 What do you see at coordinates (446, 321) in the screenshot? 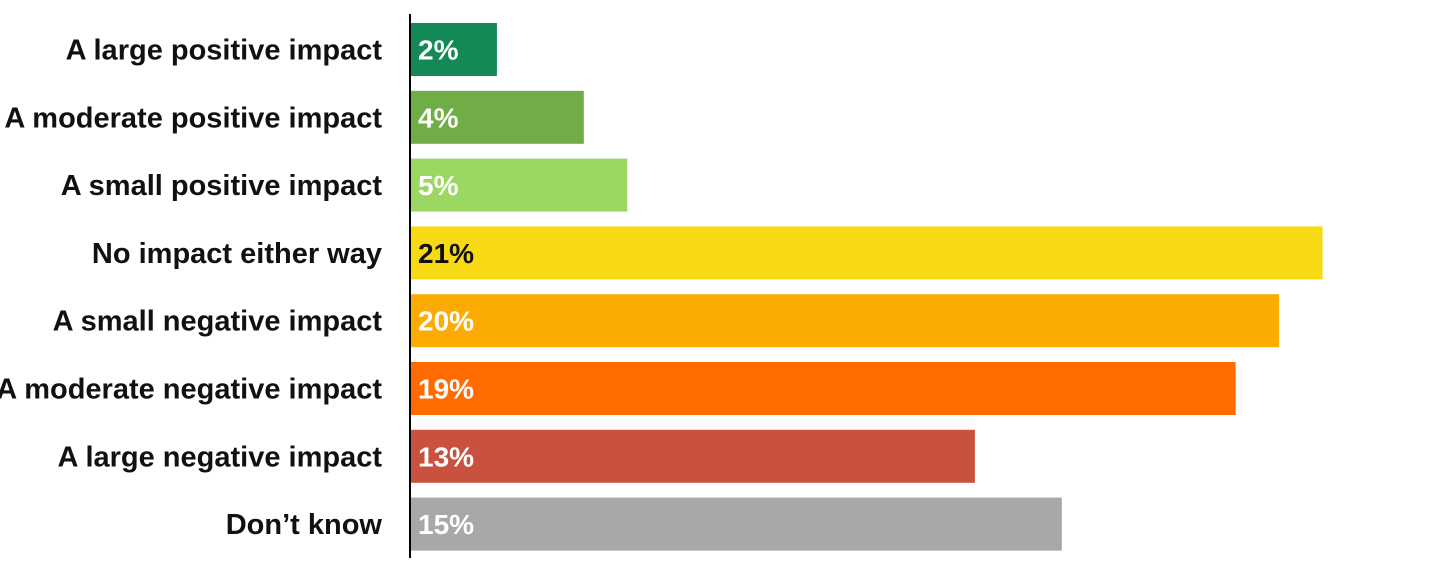
I see `data-label-4: 20%` at bounding box center [446, 321].